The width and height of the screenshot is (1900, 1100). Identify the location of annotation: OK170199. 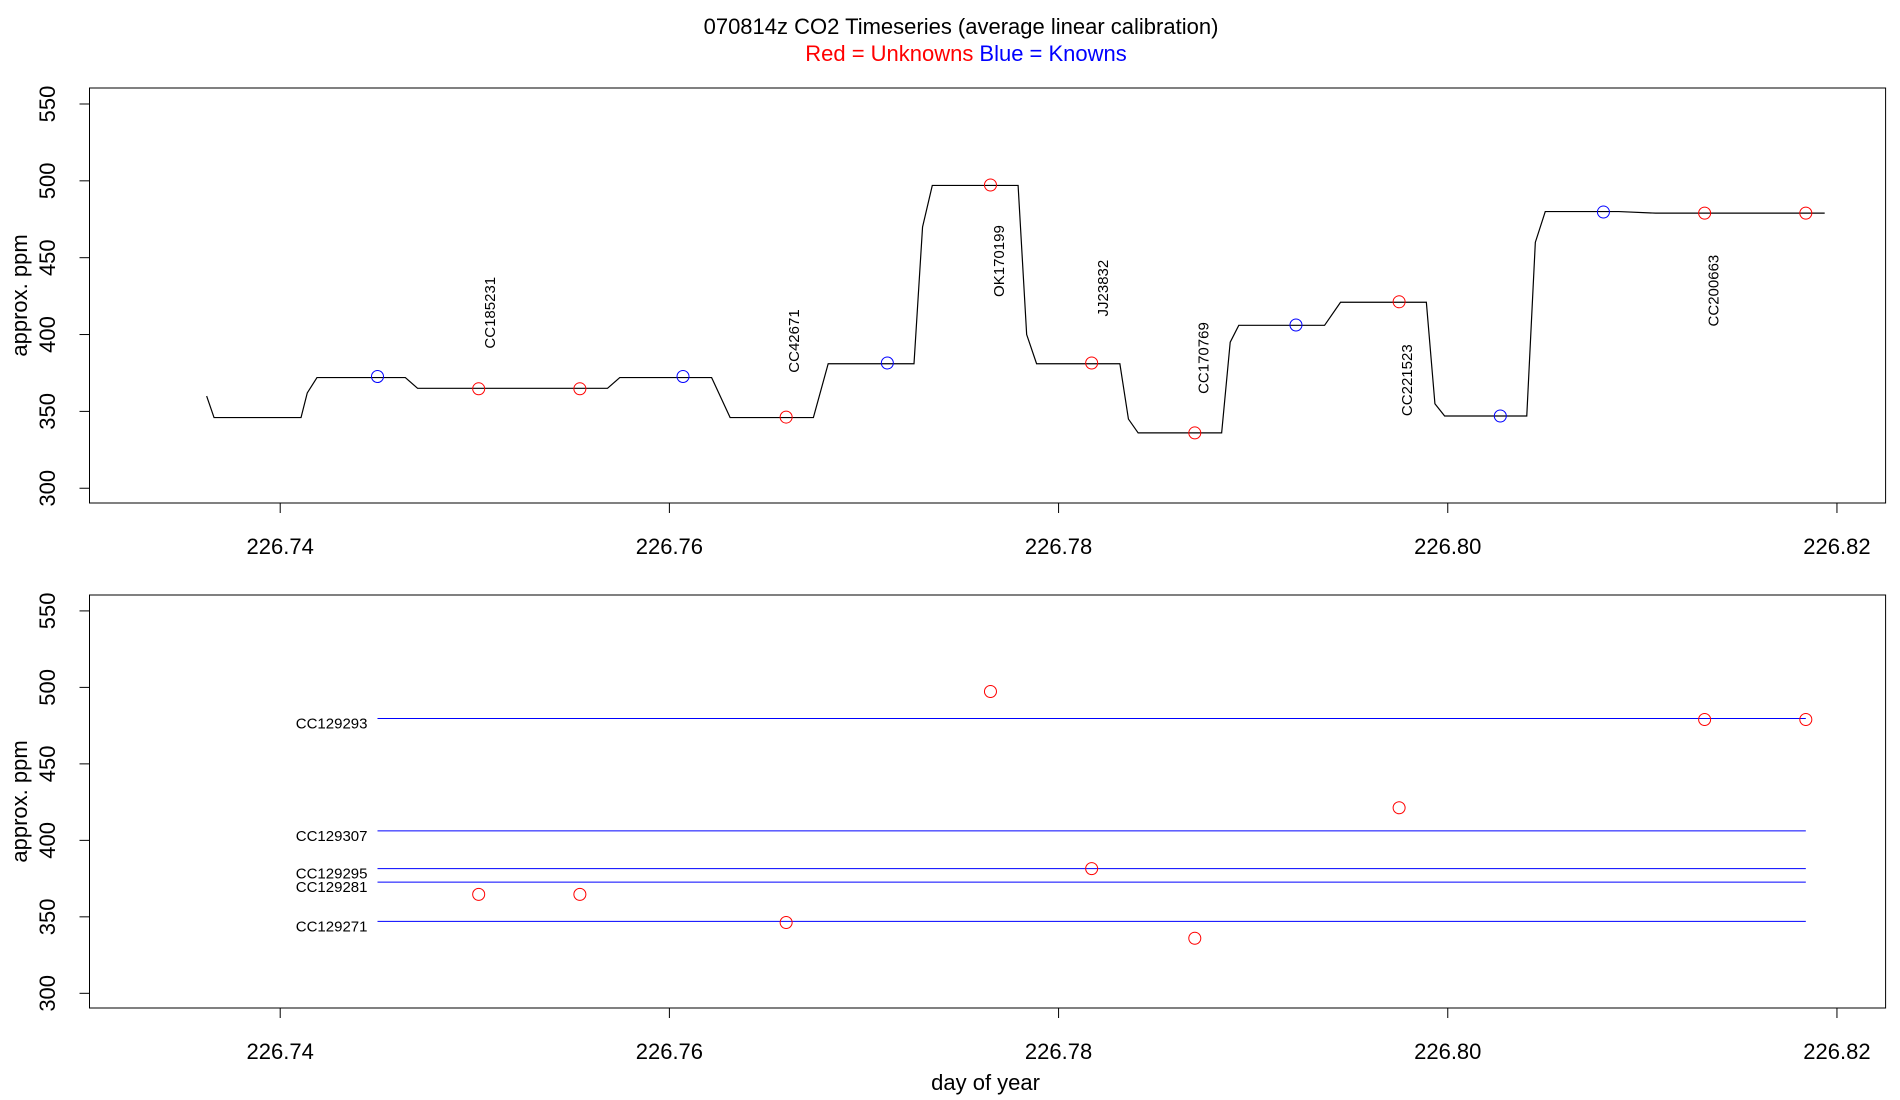
(999, 261).